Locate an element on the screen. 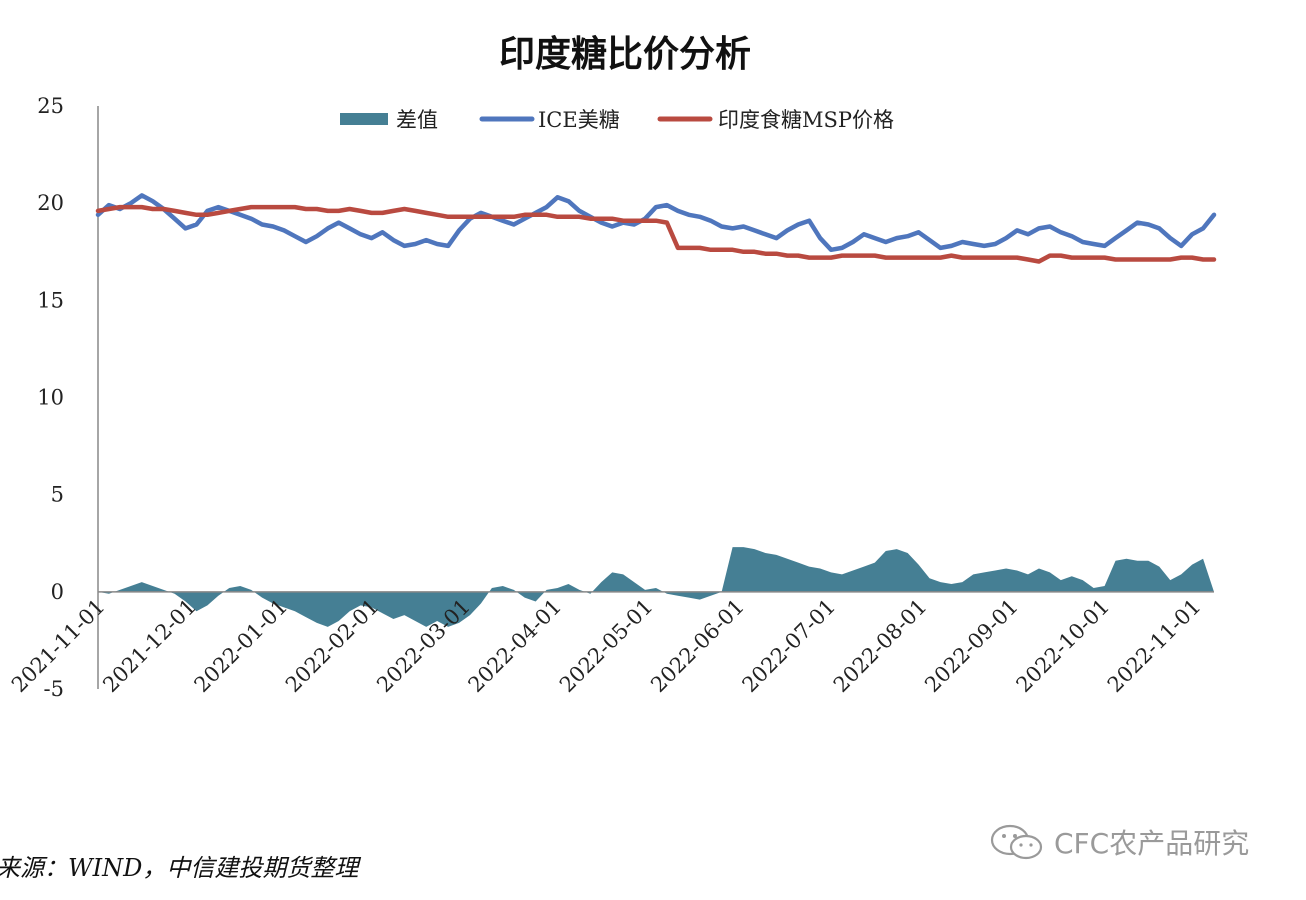 This screenshot has width=1306, height=900. x-tick-label: 2022-07-01 is located at coordinates (789, 645).